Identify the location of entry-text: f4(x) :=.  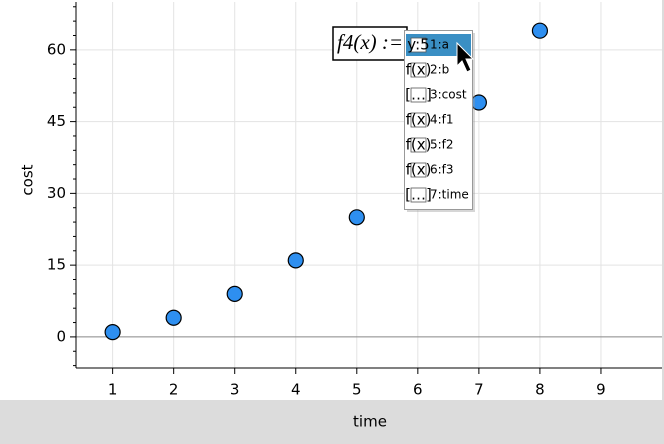
(370, 42).